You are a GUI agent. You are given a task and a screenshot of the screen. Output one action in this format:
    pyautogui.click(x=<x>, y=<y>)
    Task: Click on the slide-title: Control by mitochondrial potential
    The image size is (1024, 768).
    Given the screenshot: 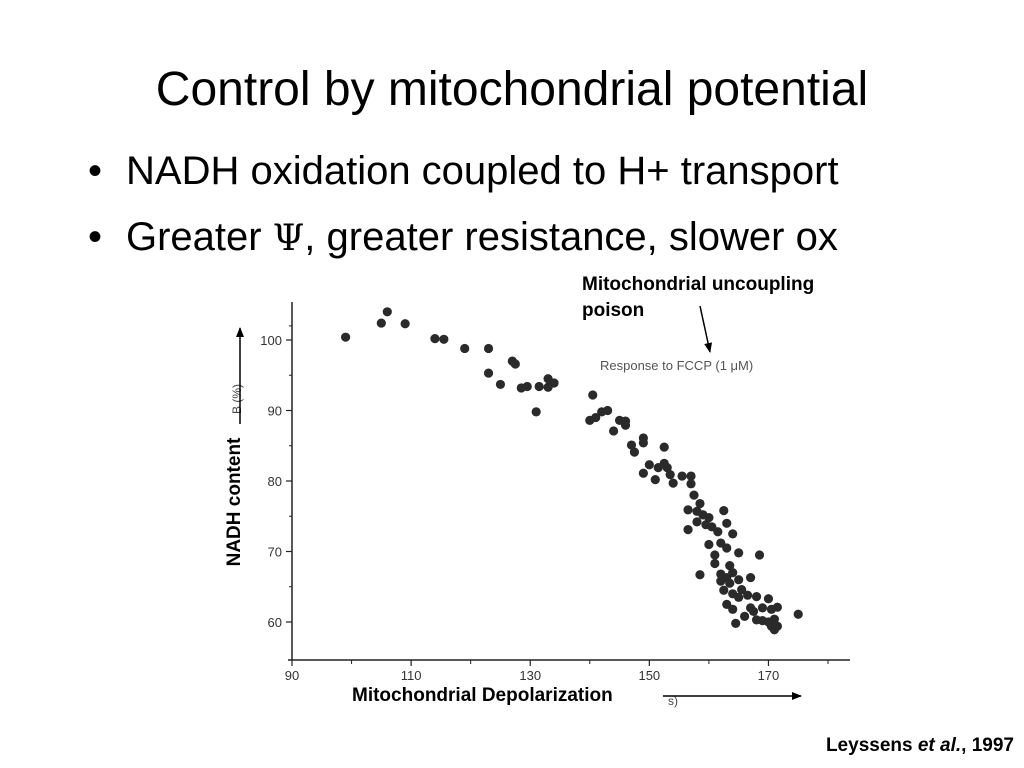 What is the action you would take?
    pyautogui.click(x=512, y=90)
    